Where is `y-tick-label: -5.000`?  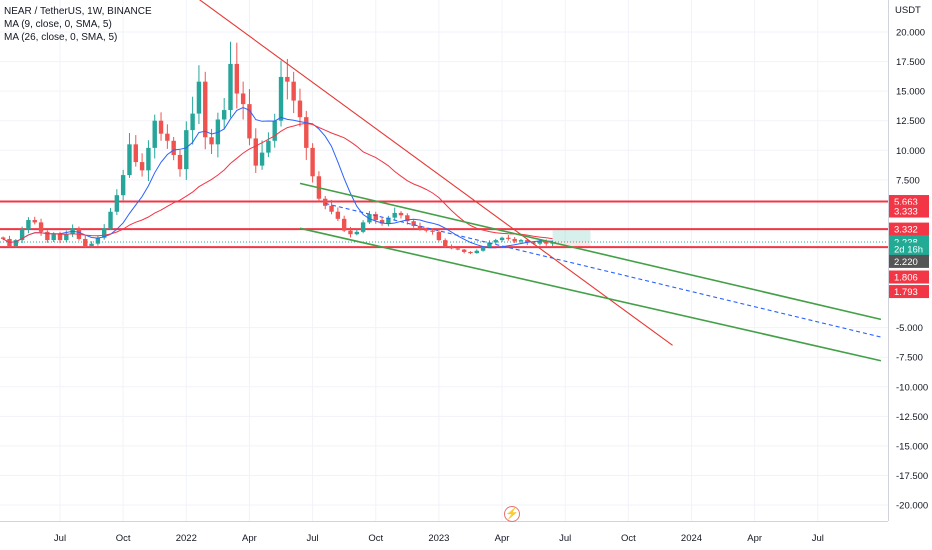
y-tick-label: -5.000 is located at coordinates (909, 328).